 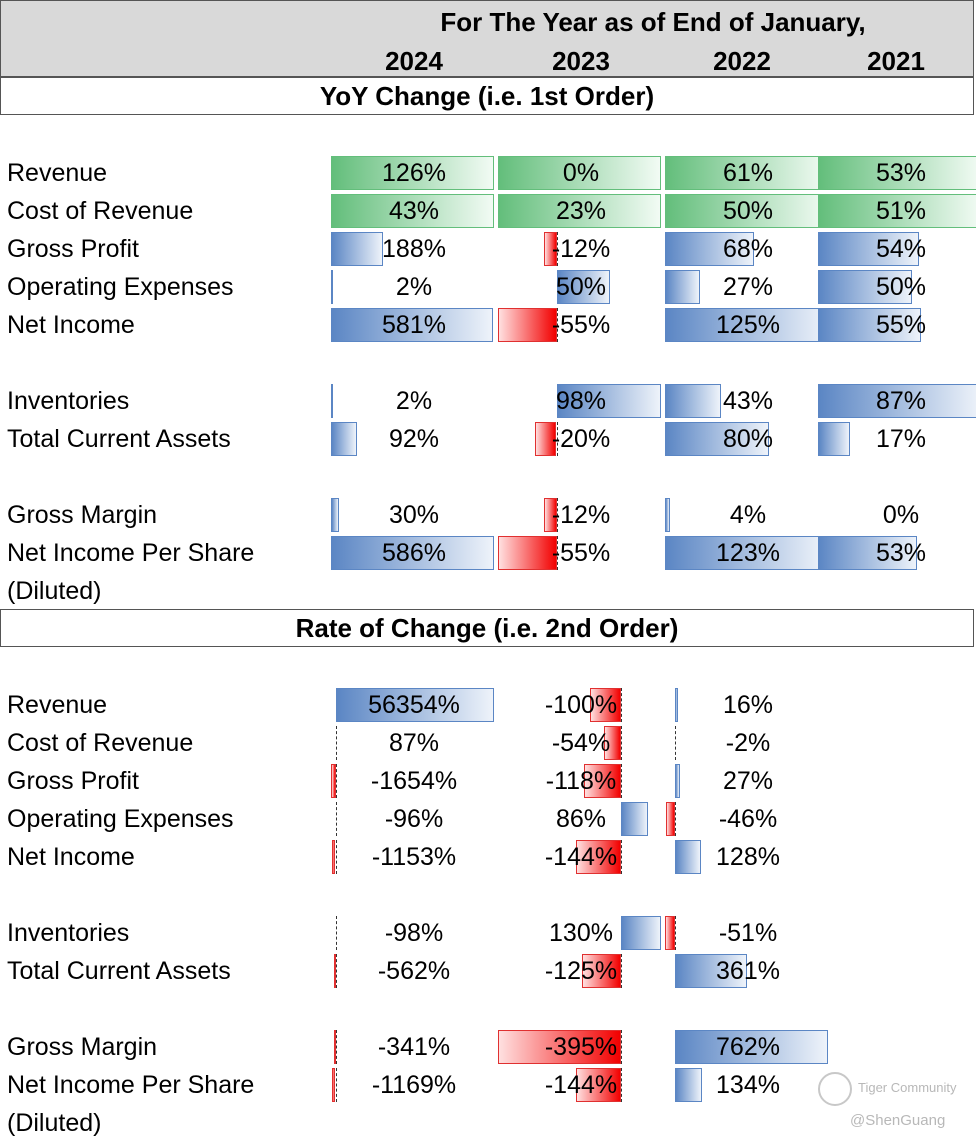 I want to click on cell-value: 43%, so click(x=414, y=211).